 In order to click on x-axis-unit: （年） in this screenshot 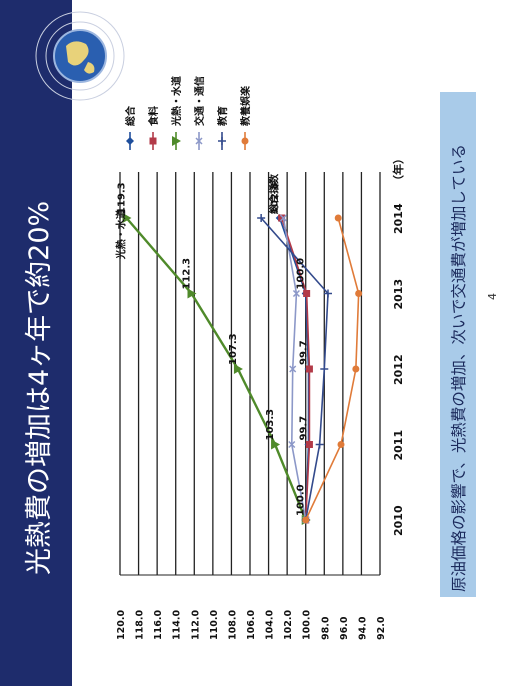, I will do `click(398, 169)`.